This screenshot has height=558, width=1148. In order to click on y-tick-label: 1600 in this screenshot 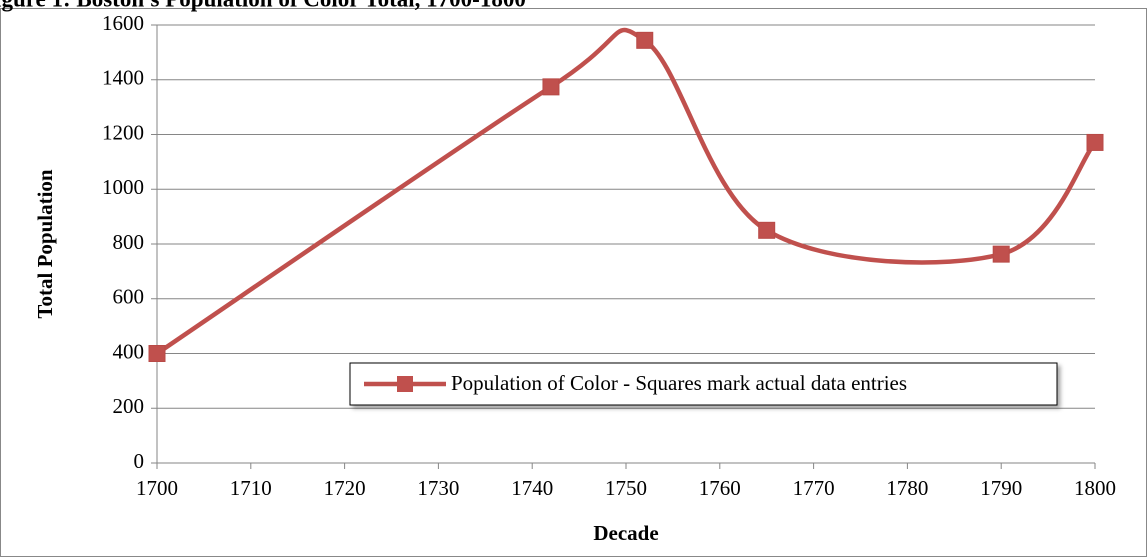, I will do `click(123, 23)`.